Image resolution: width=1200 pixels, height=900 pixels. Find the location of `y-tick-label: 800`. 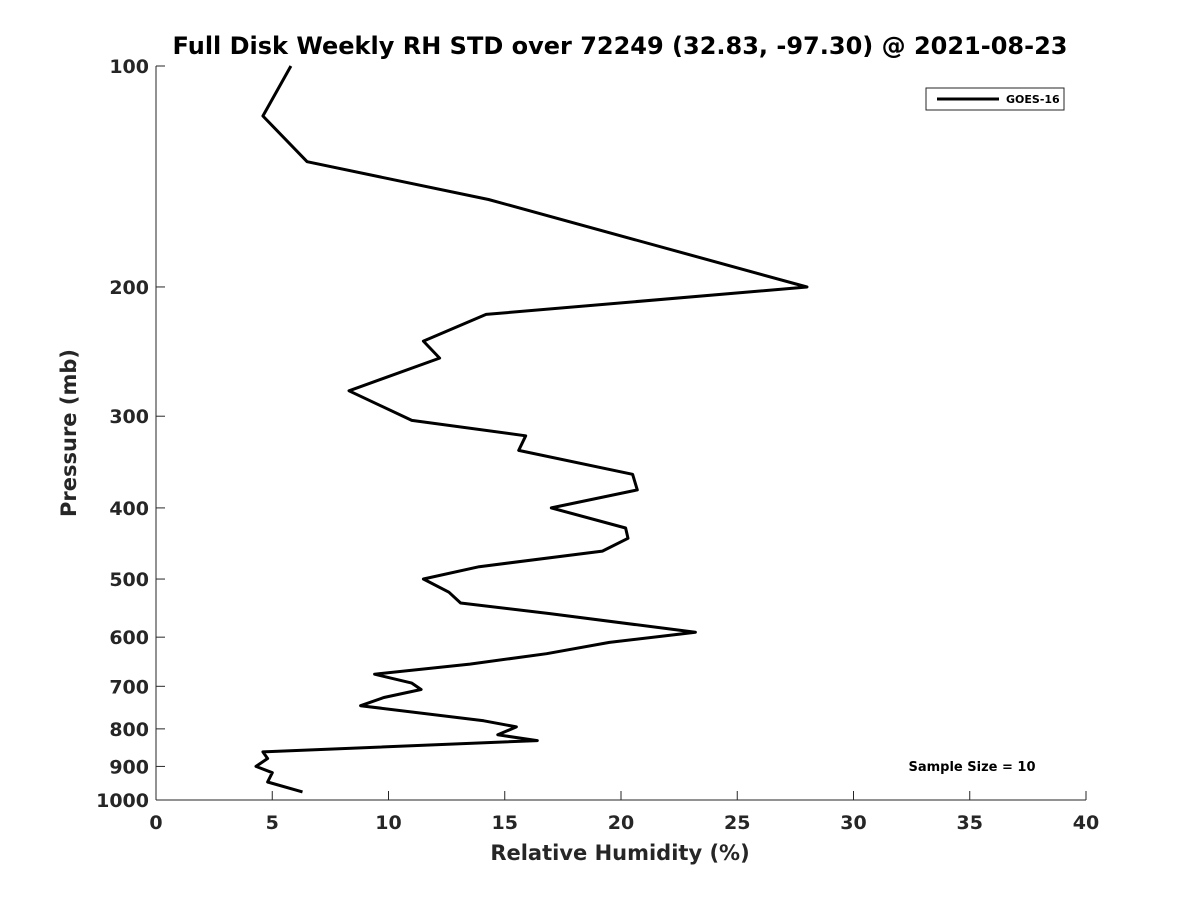

y-tick-label: 800 is located at coordinates (129, 730).